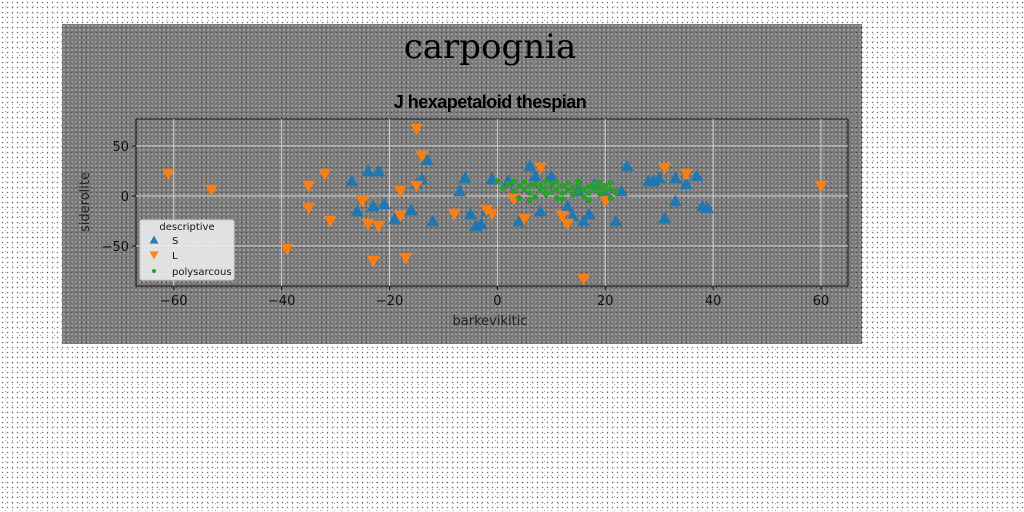 The width and height of the screenshot is (1024, 512). I want to click on legend-title: descriptive, so click(186, 227).